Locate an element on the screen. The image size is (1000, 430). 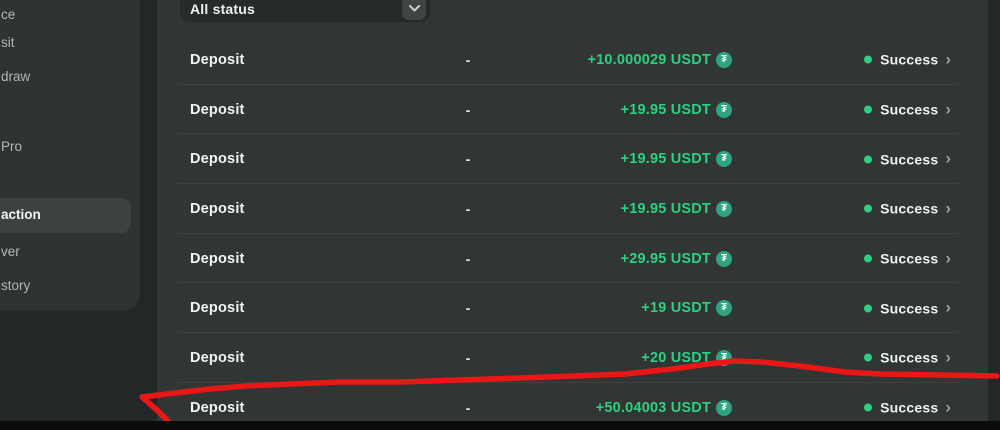
transaction-amount: +29.95 USDT ₮ is located at coordinates (676, 258).